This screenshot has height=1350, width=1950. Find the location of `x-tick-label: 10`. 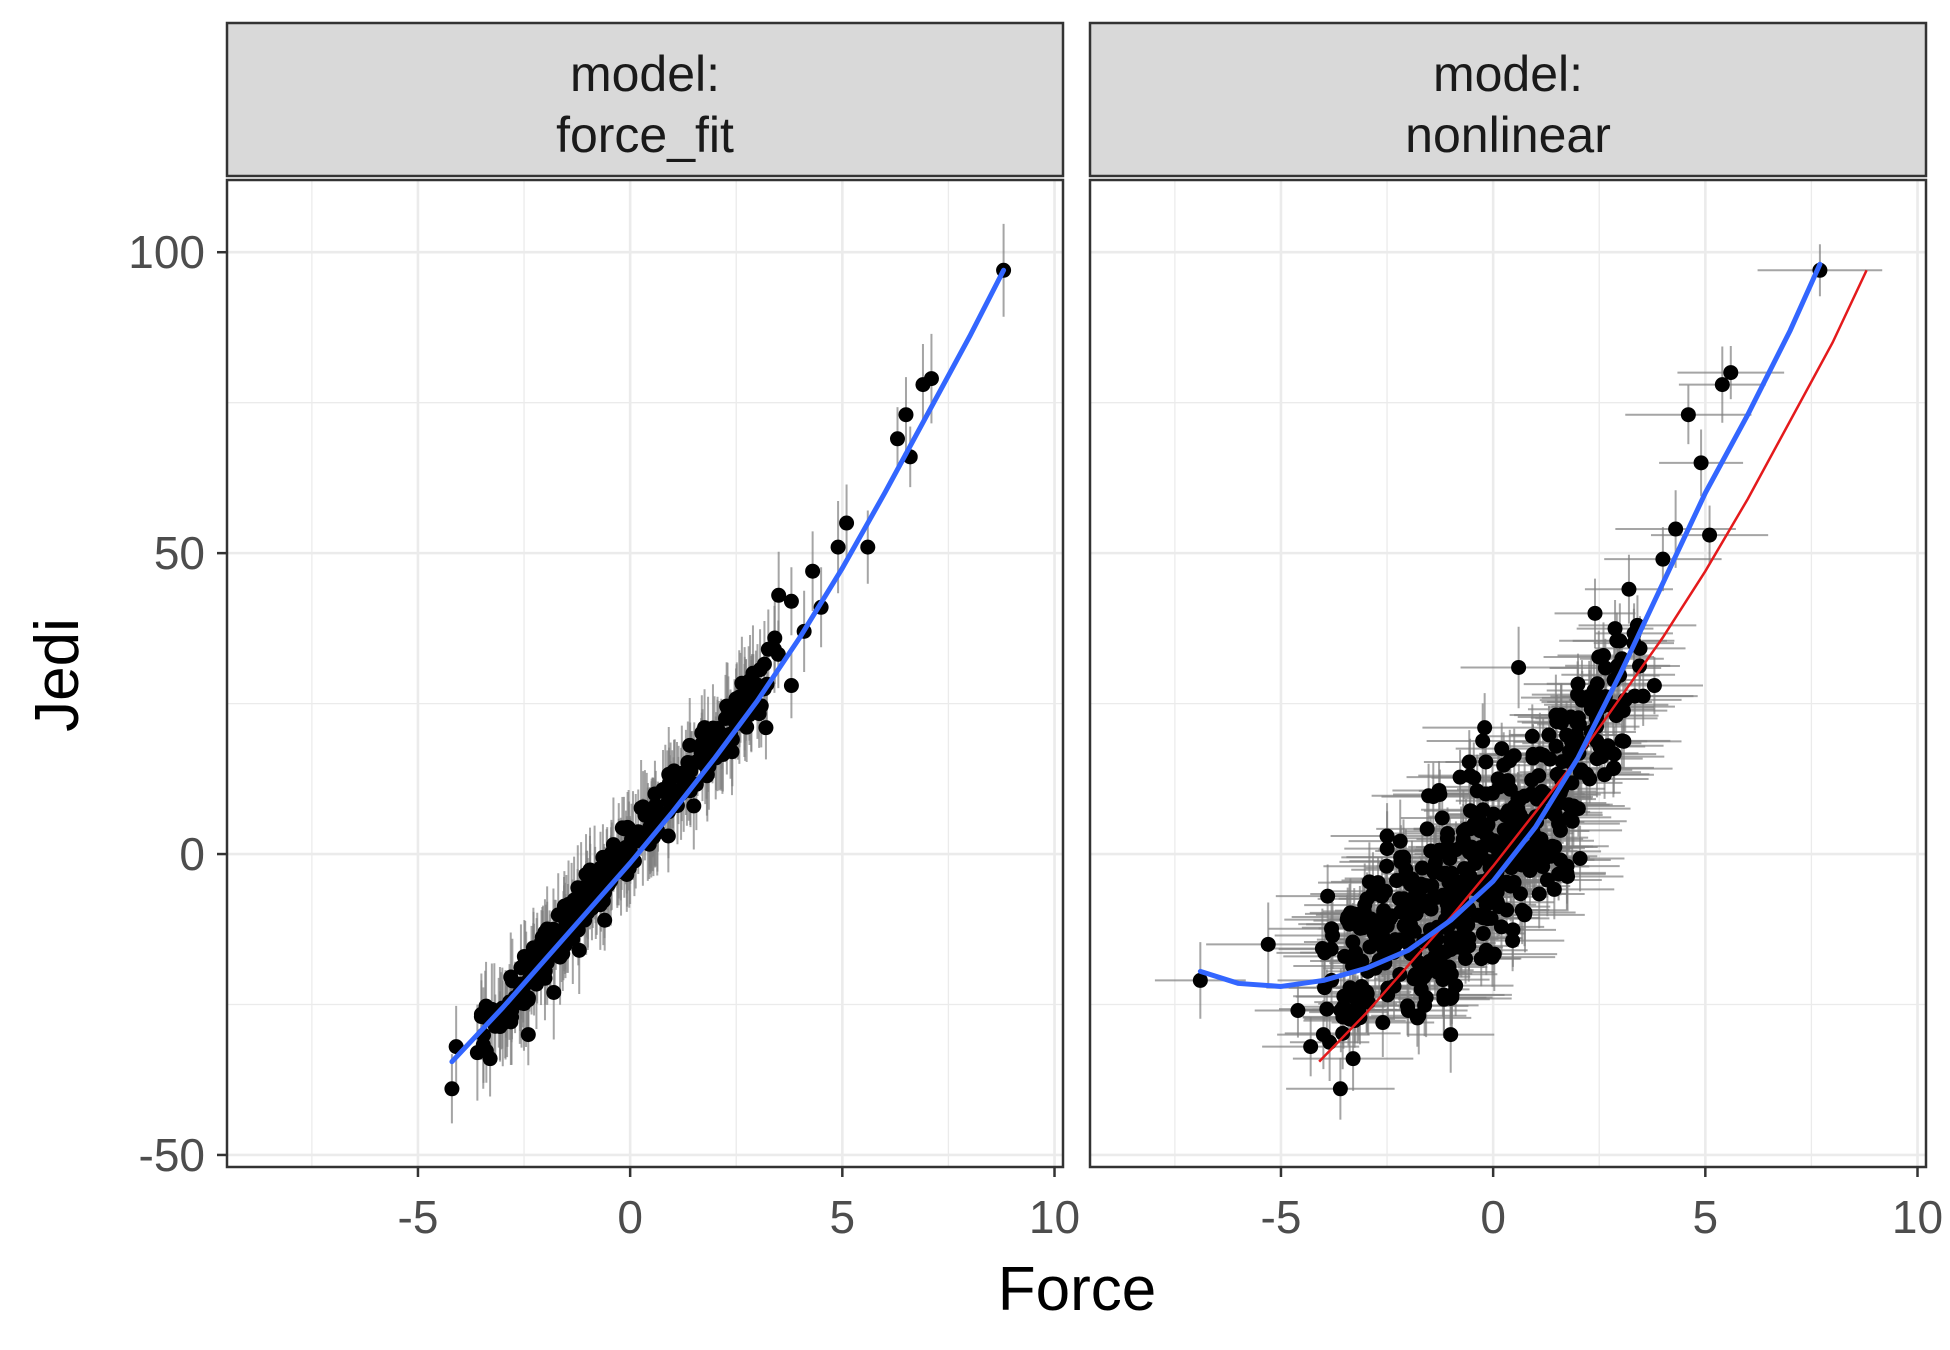

x-tick-label: 10 is located at coordinates (1917, 1217).